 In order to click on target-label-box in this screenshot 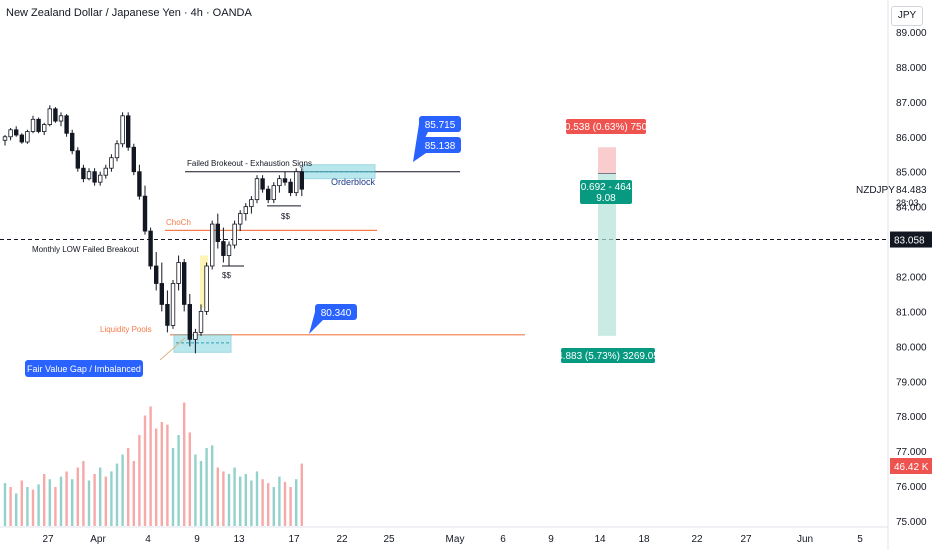, I will do `click(608, 355)`.